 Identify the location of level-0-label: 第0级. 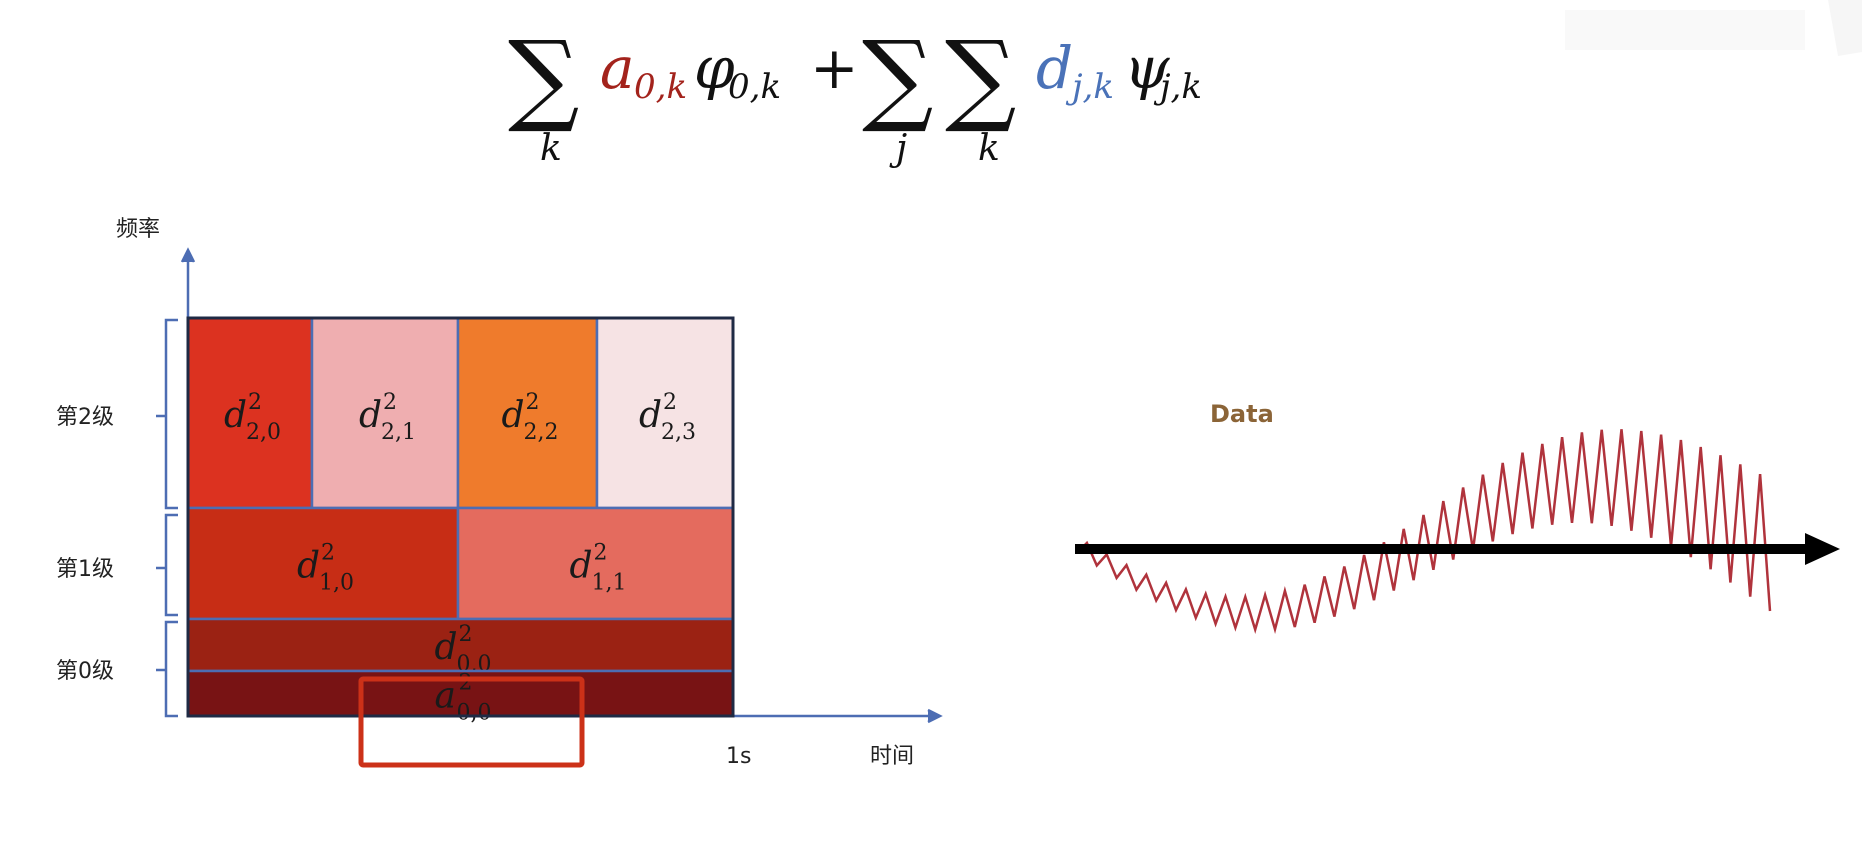
(85, 671).